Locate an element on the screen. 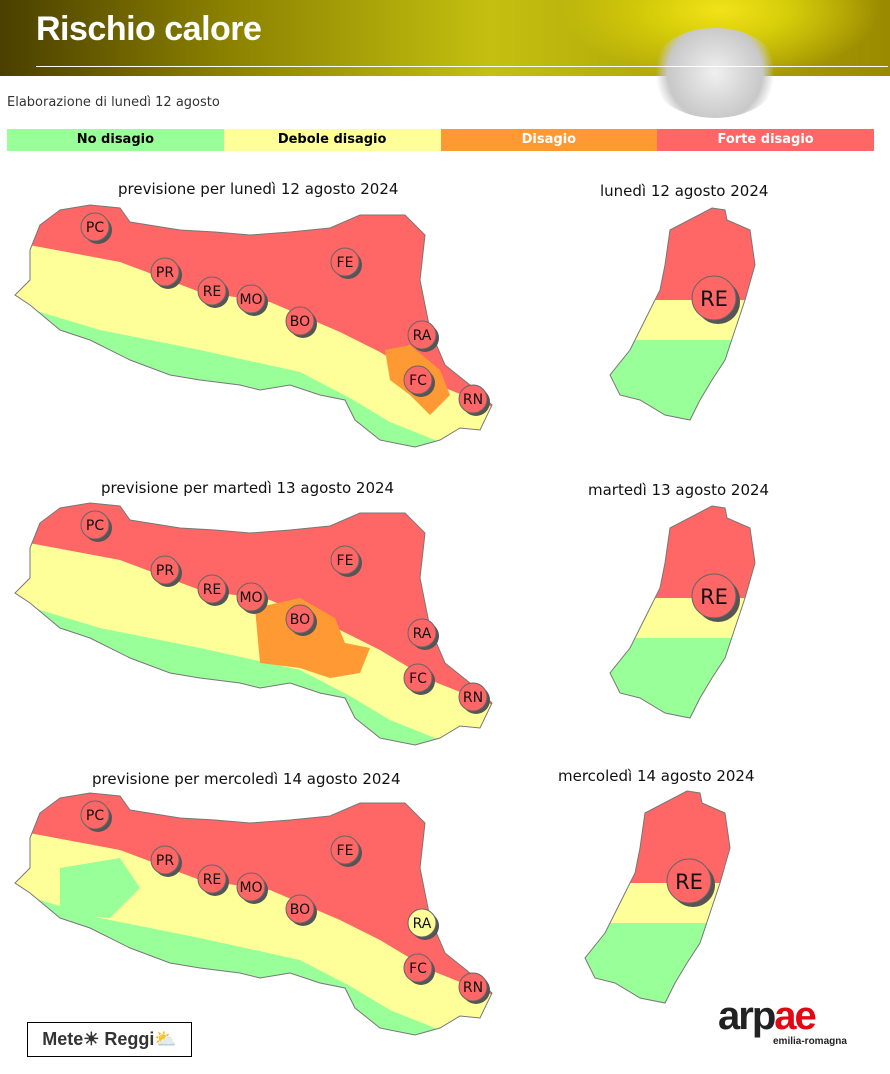  region-map-3: PC PR RE MO BO FE RA FC RN is located at coordinates (253, 914).